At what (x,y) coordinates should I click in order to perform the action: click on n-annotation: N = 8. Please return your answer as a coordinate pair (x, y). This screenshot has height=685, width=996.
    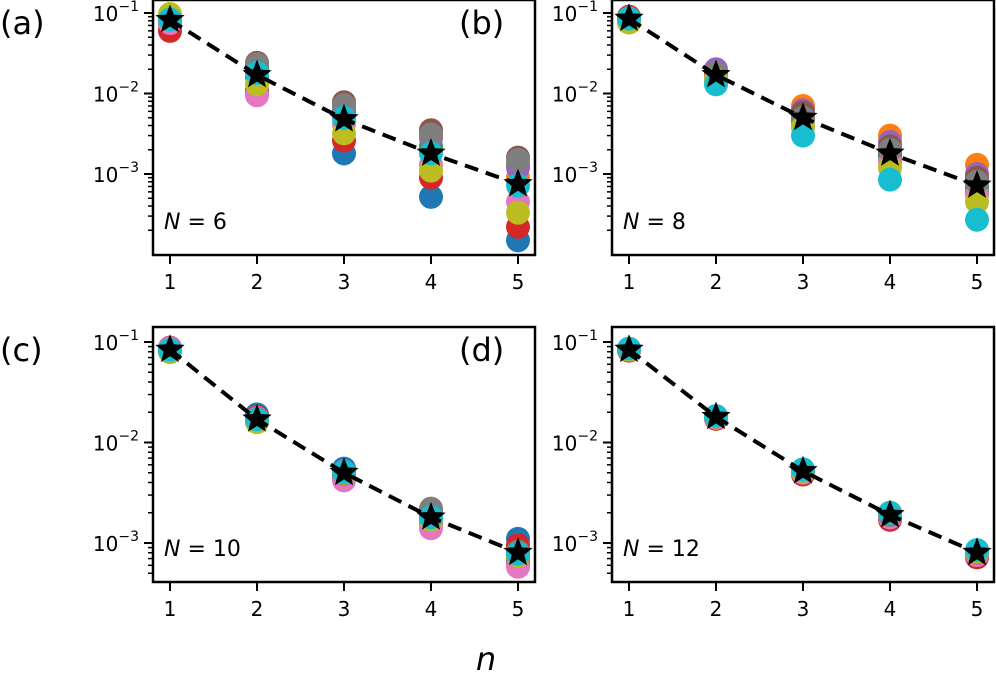
    Looking at the image, I should click on (654, 222).